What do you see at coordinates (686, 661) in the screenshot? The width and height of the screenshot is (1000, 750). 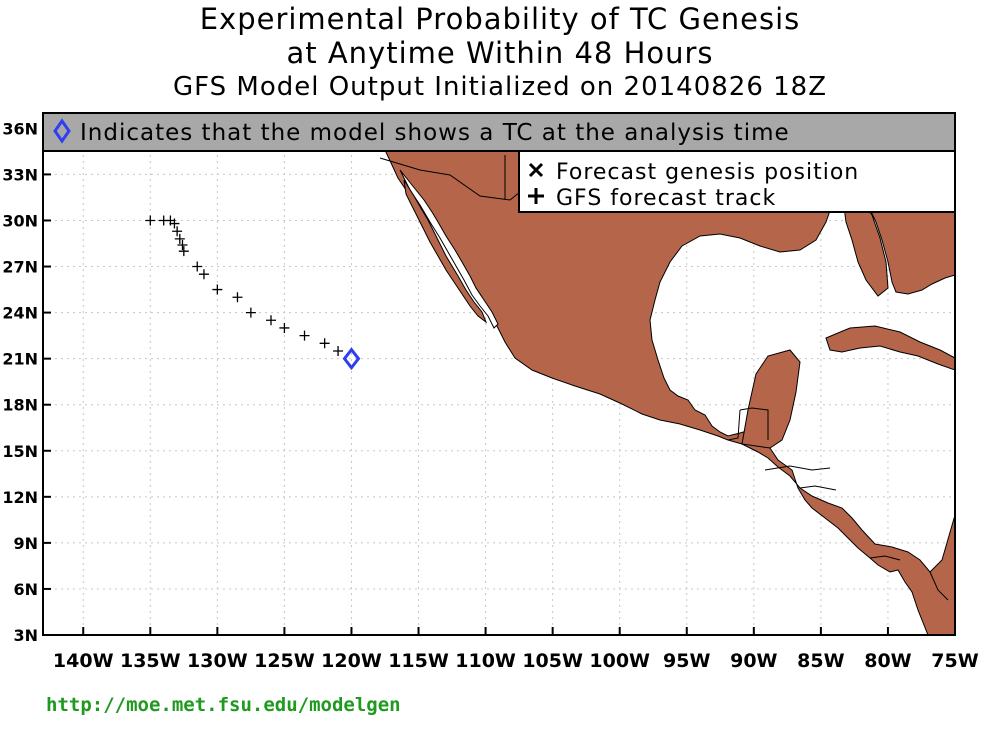 I see `x-tick-label: 95W` at bounding box center [686, 661].